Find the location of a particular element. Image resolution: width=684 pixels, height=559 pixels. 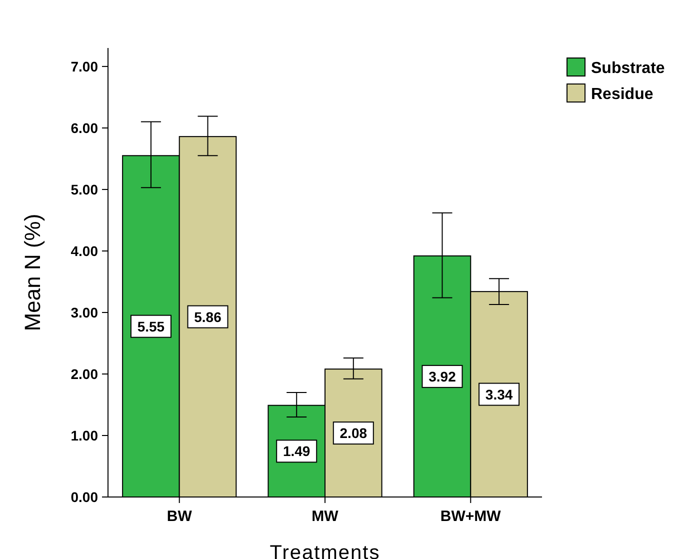

legend-label: Residue is located at coordinates (622, 94).